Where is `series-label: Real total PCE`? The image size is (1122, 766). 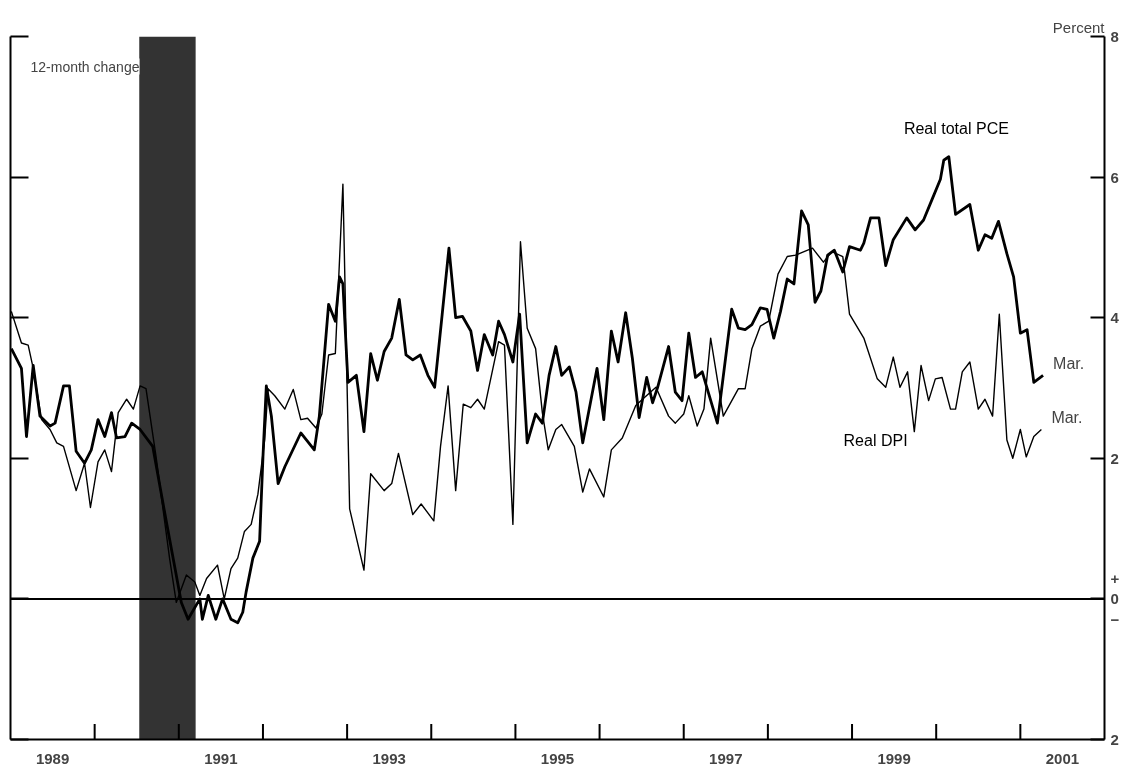 series-label: Real total PCE is located at coordinates (956, 129).